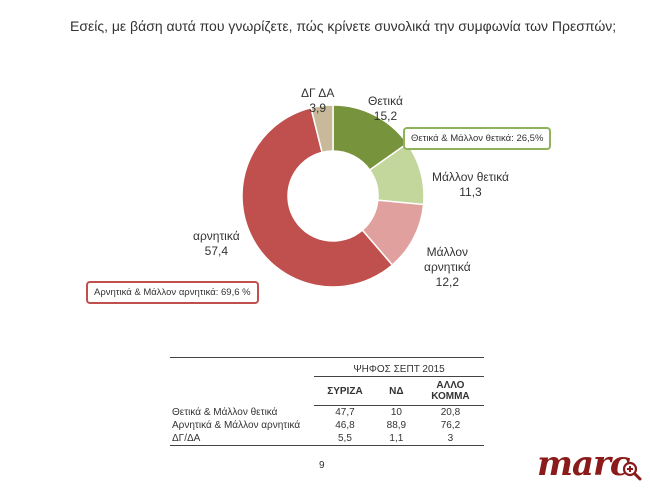 The height and width of the screenshot is (488, 650). What do you see at coordinates (225, 412) in the screenshot?
I see `row-label: Θετικά & Μάλλον θετικά` at bounding box center [225, 412].